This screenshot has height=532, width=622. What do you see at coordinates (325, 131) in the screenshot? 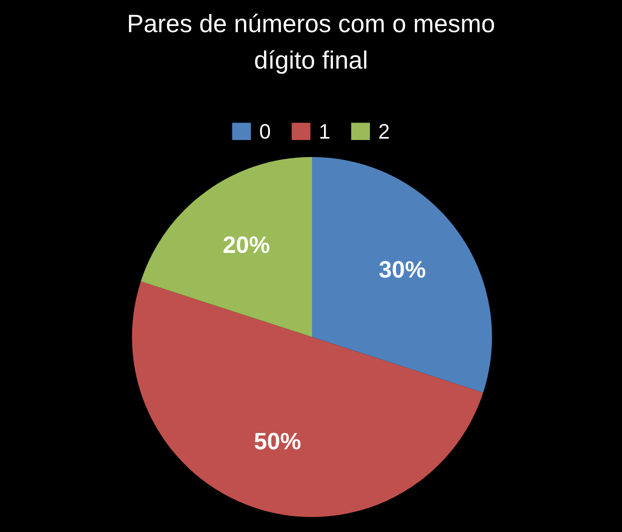
I see `legend-label: 1` at bounding box center [325, 131].